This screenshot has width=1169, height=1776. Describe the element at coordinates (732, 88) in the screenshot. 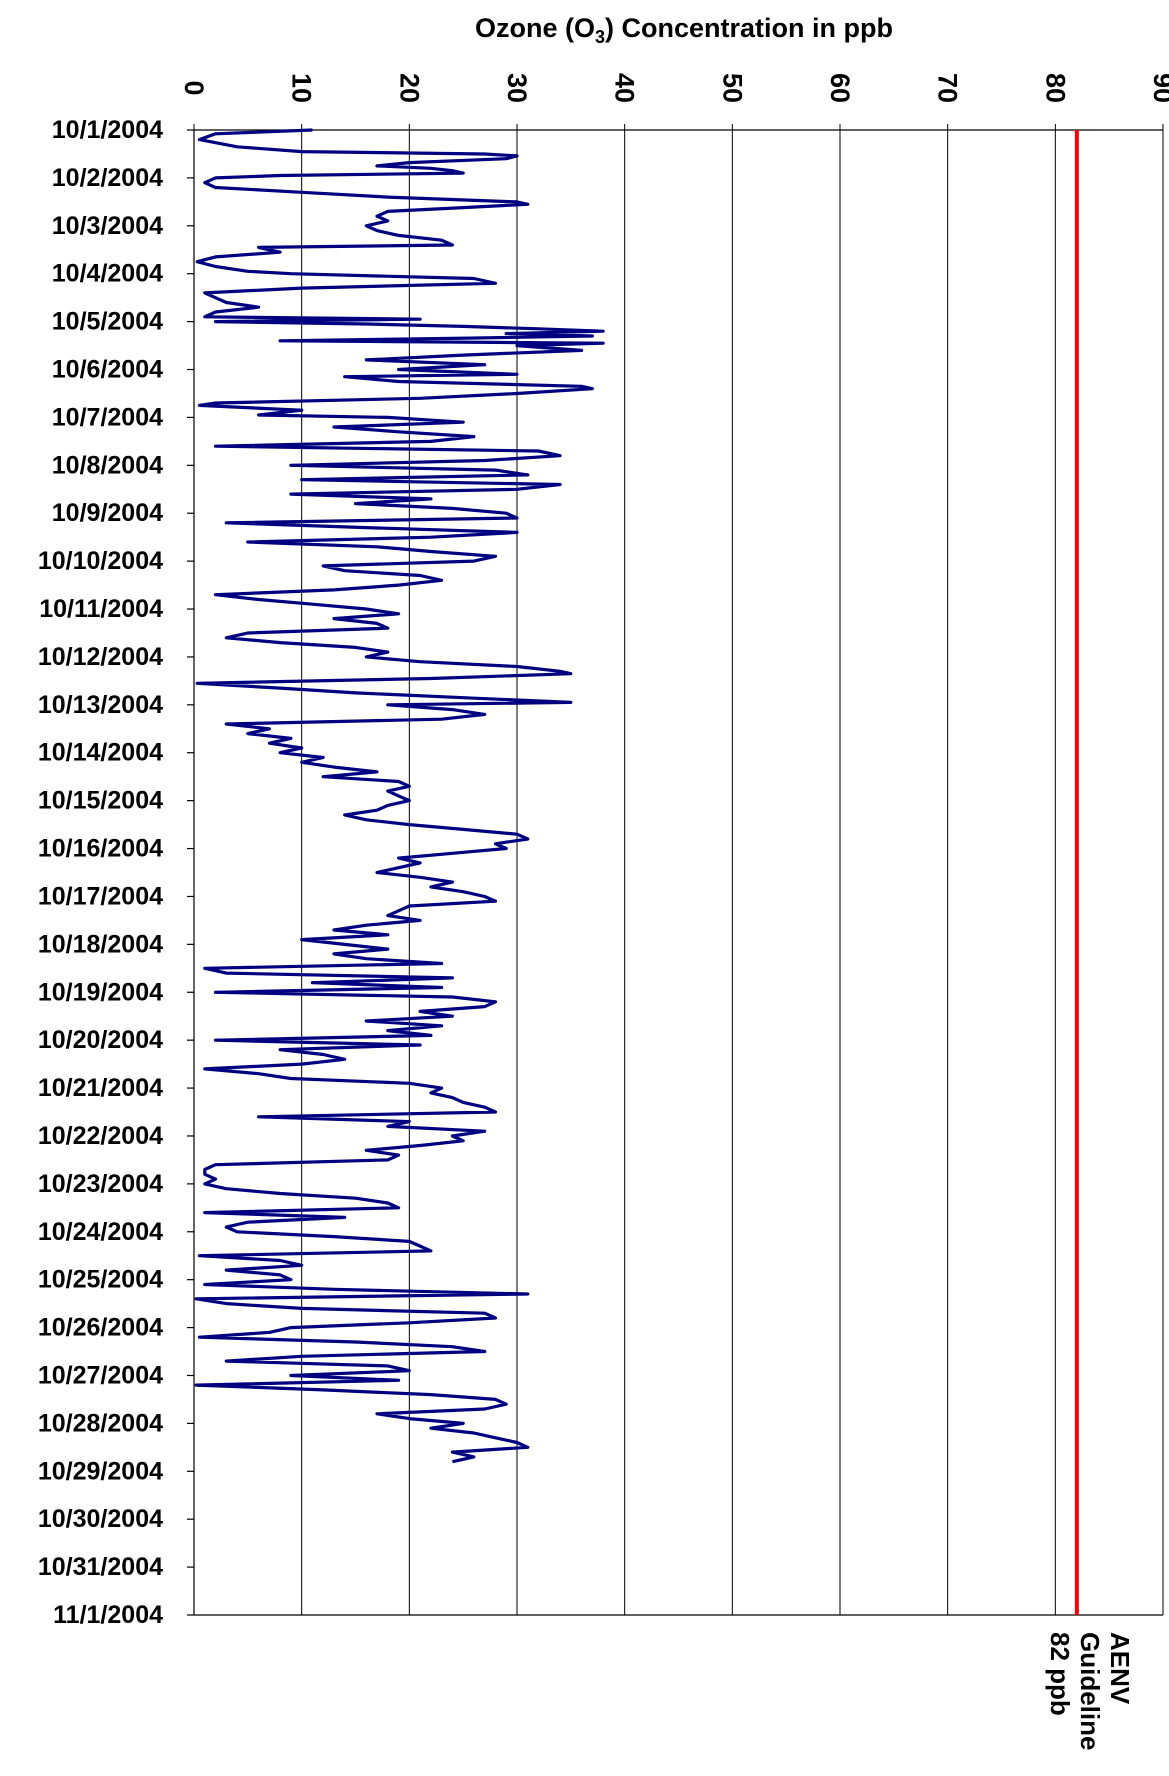

I see `value-tick-label-5: 50` at that location.